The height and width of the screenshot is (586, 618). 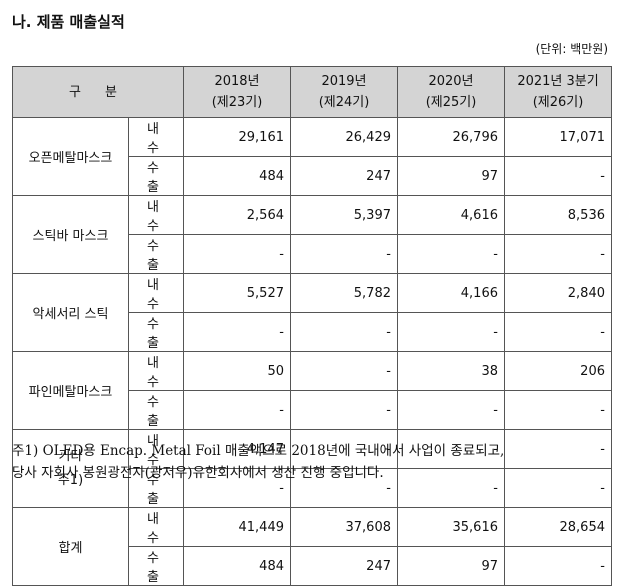 What do you see at coordinates (344, 137) in the screenshot?
I see `cell-value: 26,429` at bounding box center [344, 137].